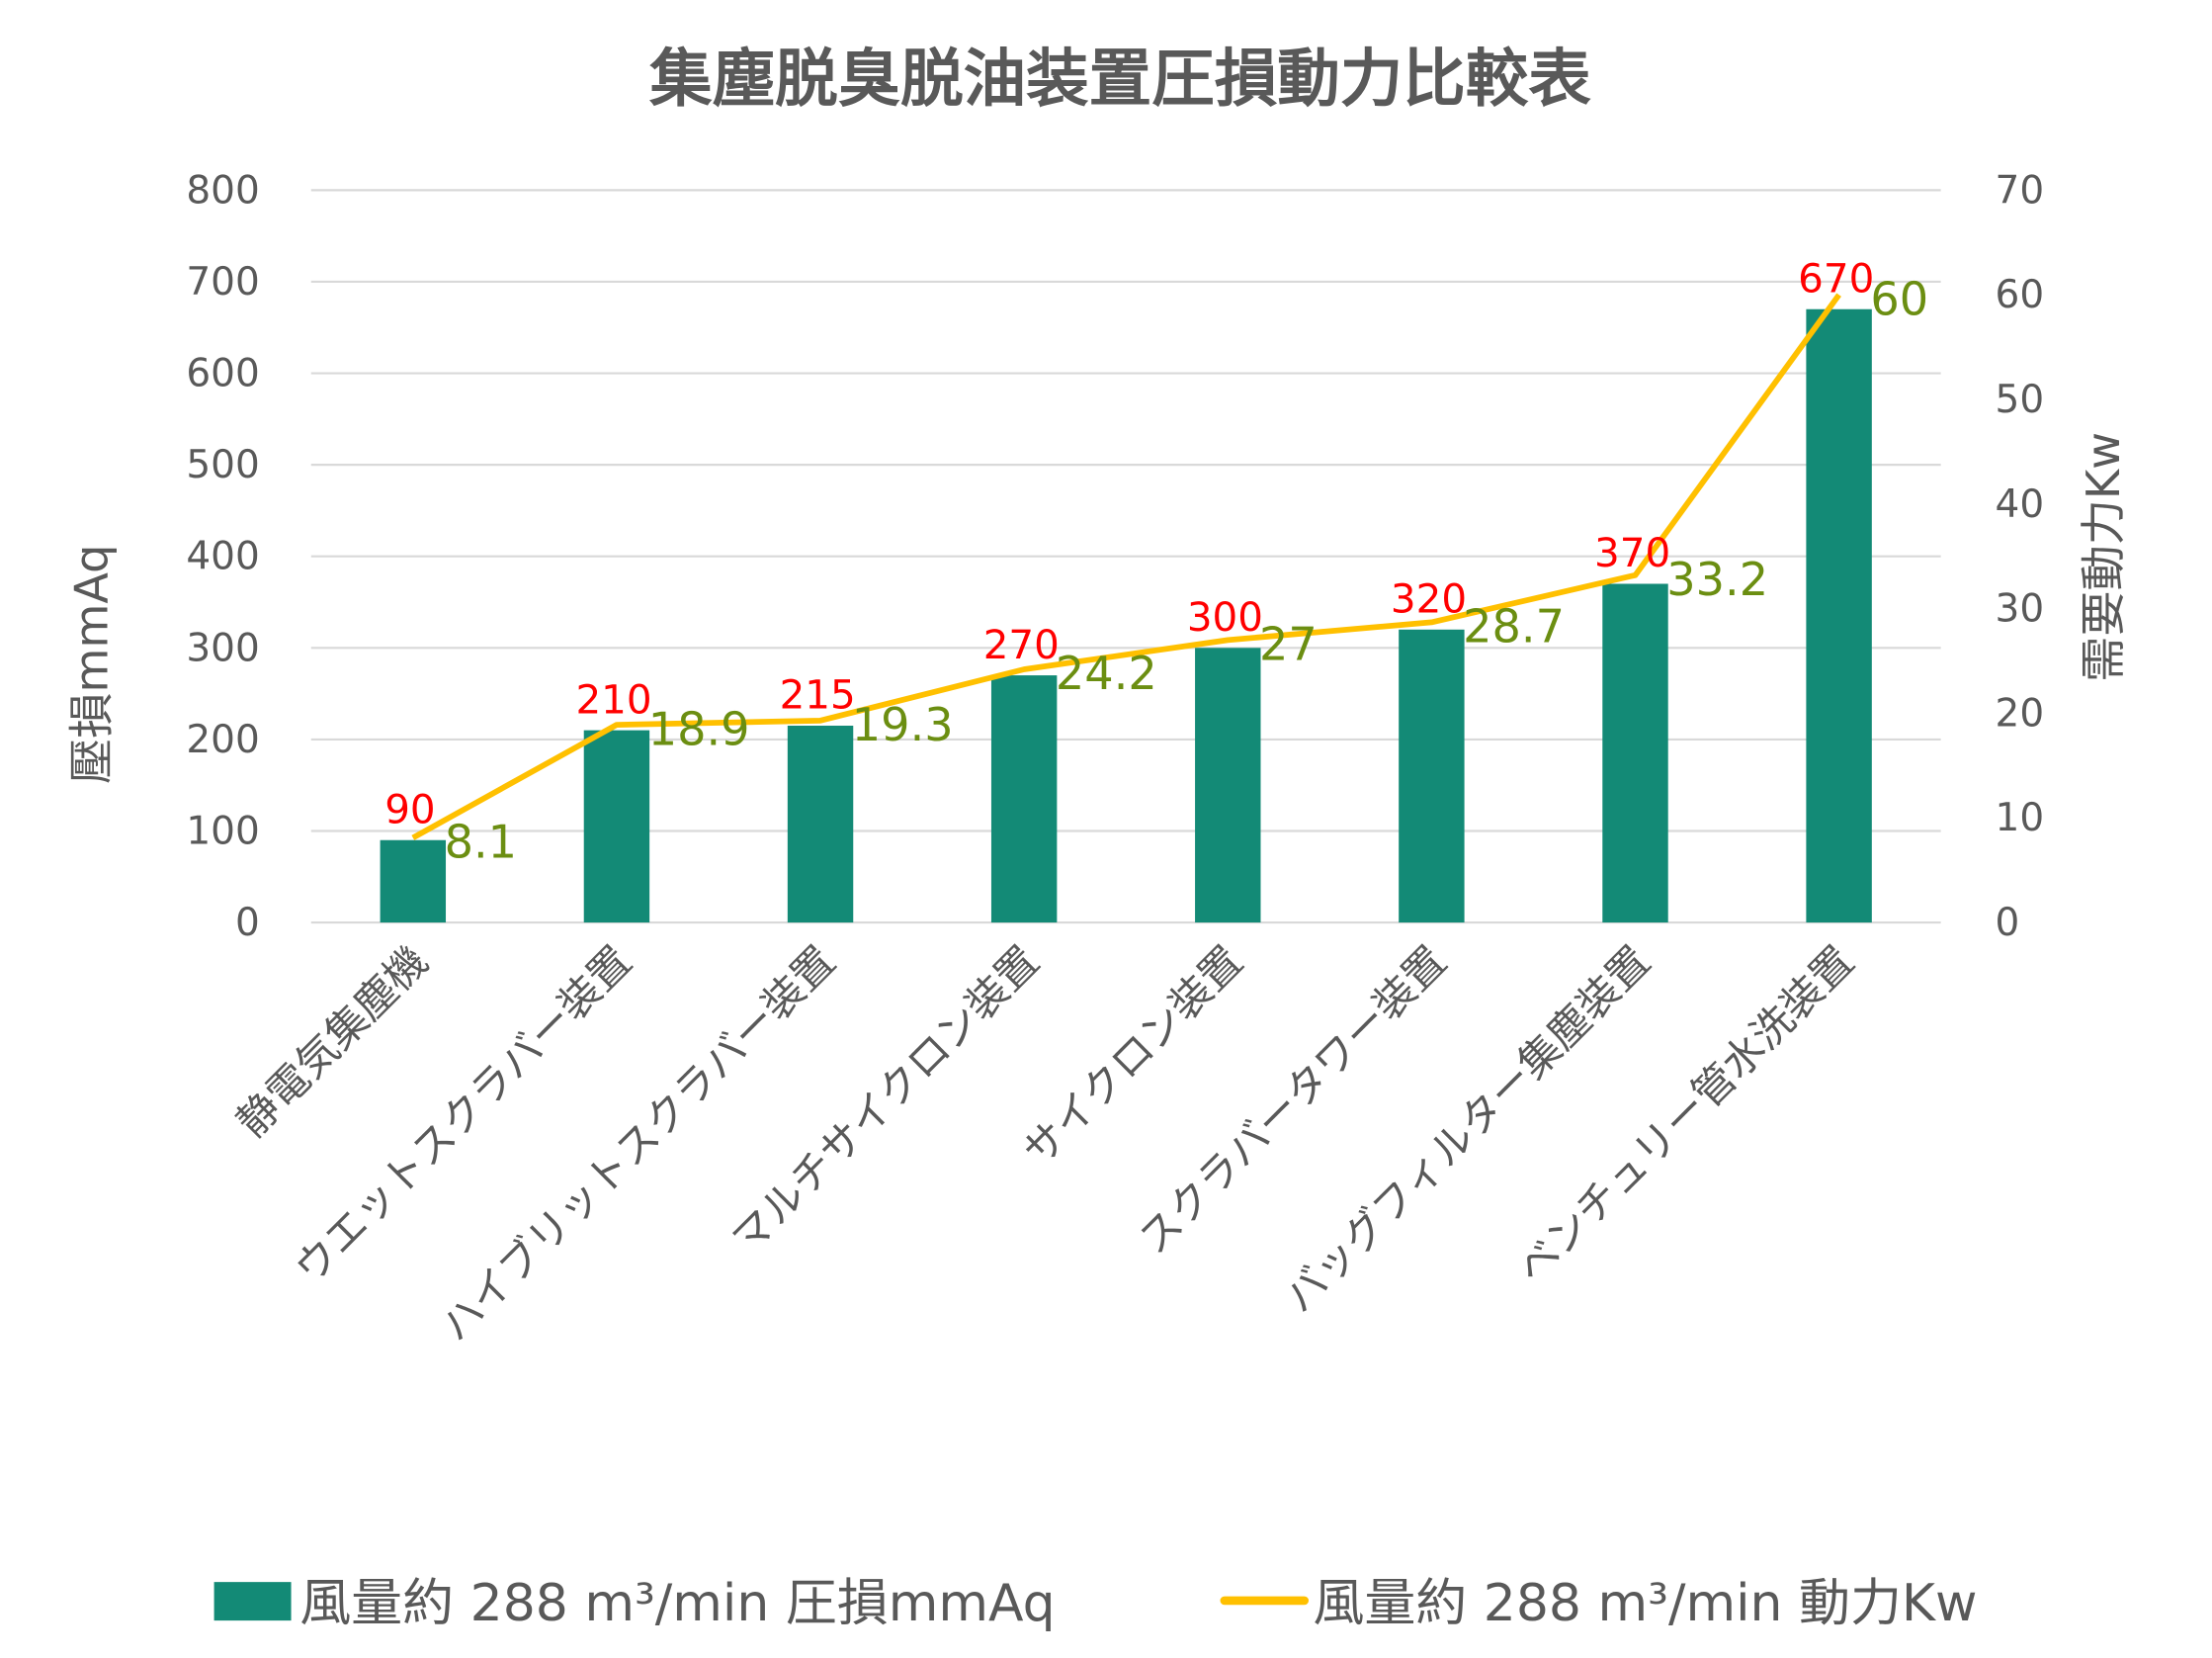  Describe the element at coordinates (613, 699) in the screenshot. I see `bar-data-label: 210` at that location.